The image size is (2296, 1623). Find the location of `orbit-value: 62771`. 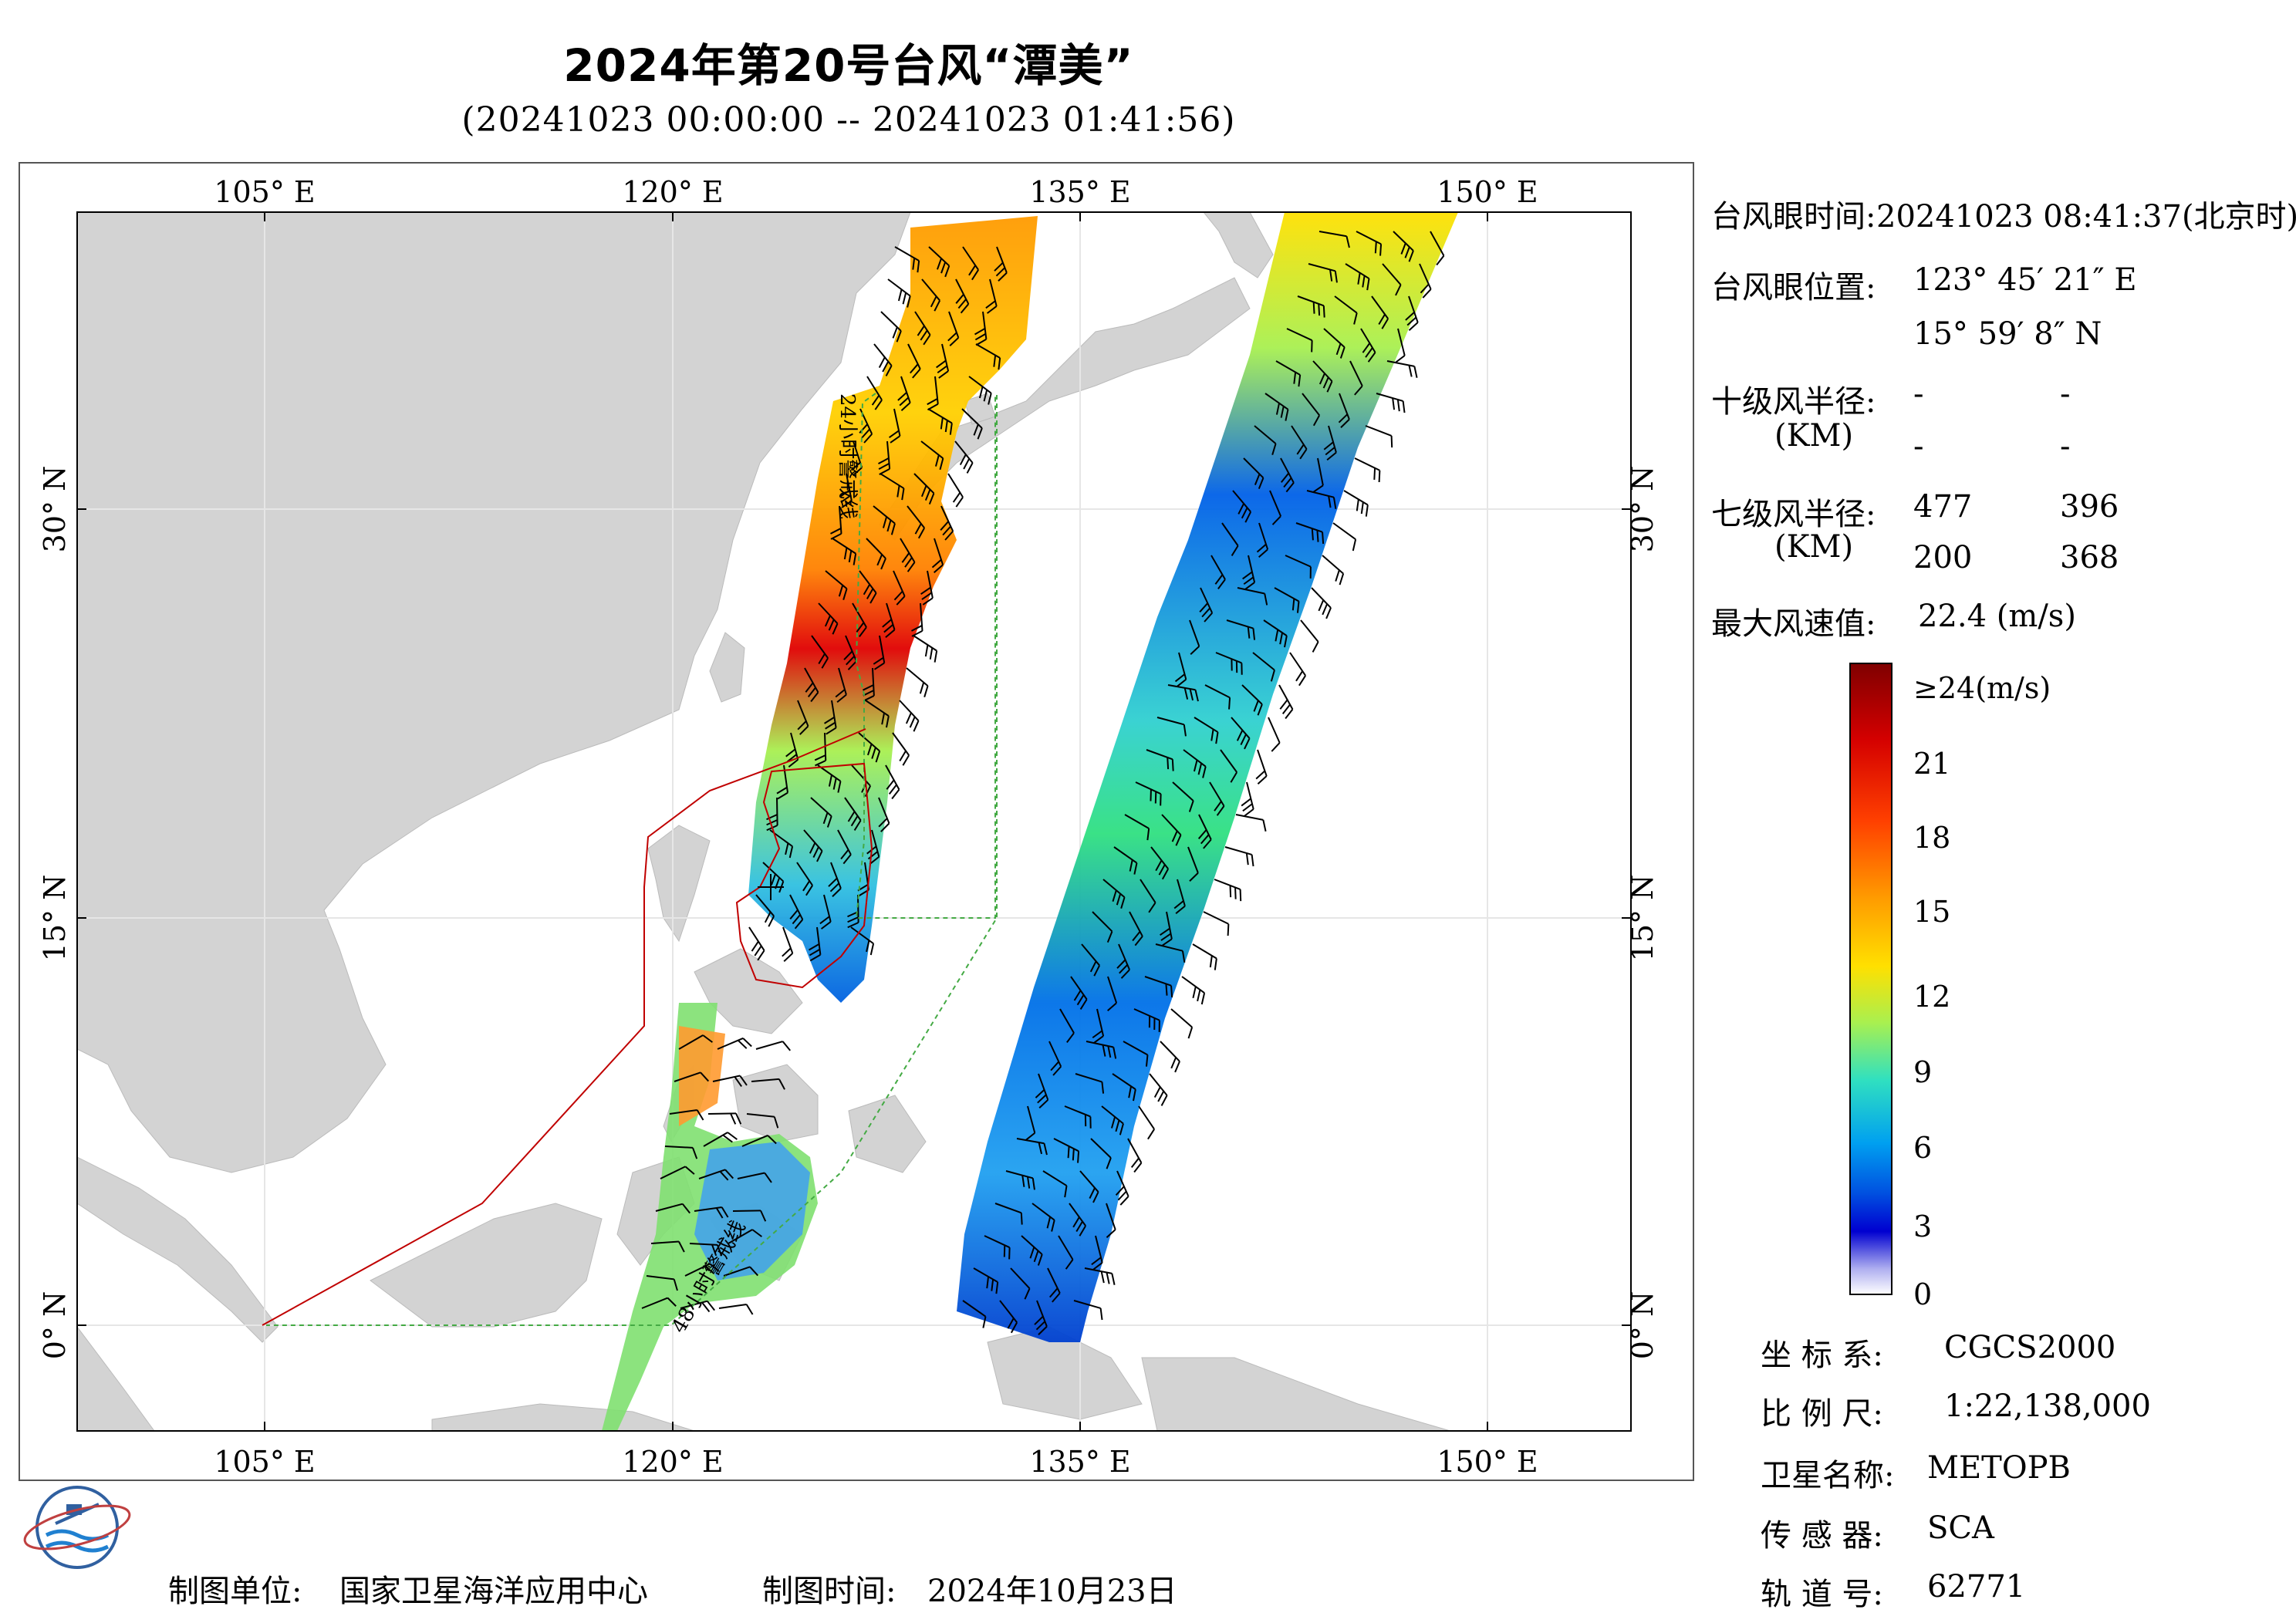

orbit-value: 62771 is located at coordinates (1976, 1586).